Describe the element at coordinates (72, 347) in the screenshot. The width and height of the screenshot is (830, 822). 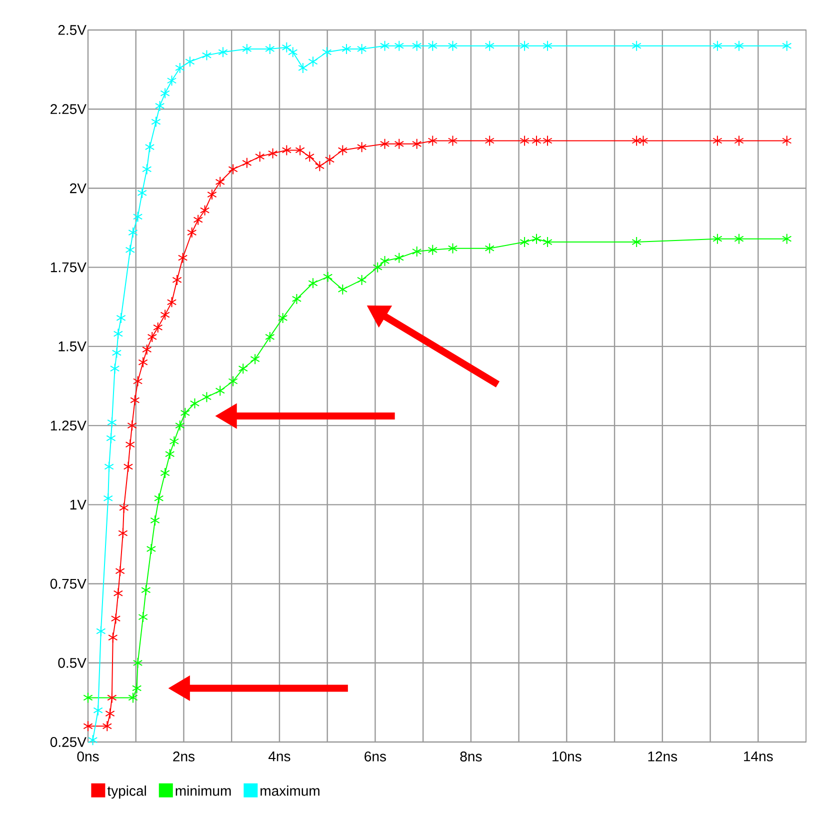
I see `y-tick-label: 1.5V` at that location.